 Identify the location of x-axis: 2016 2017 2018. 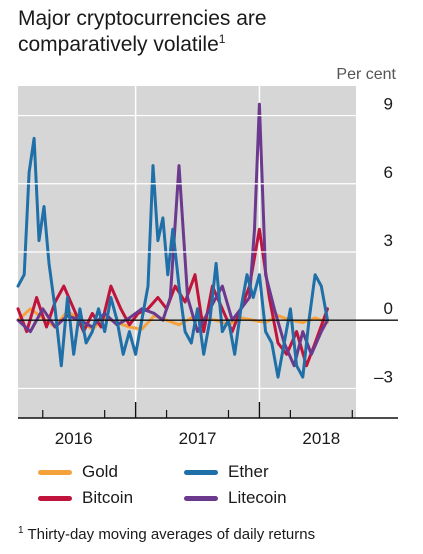
(208, 425).